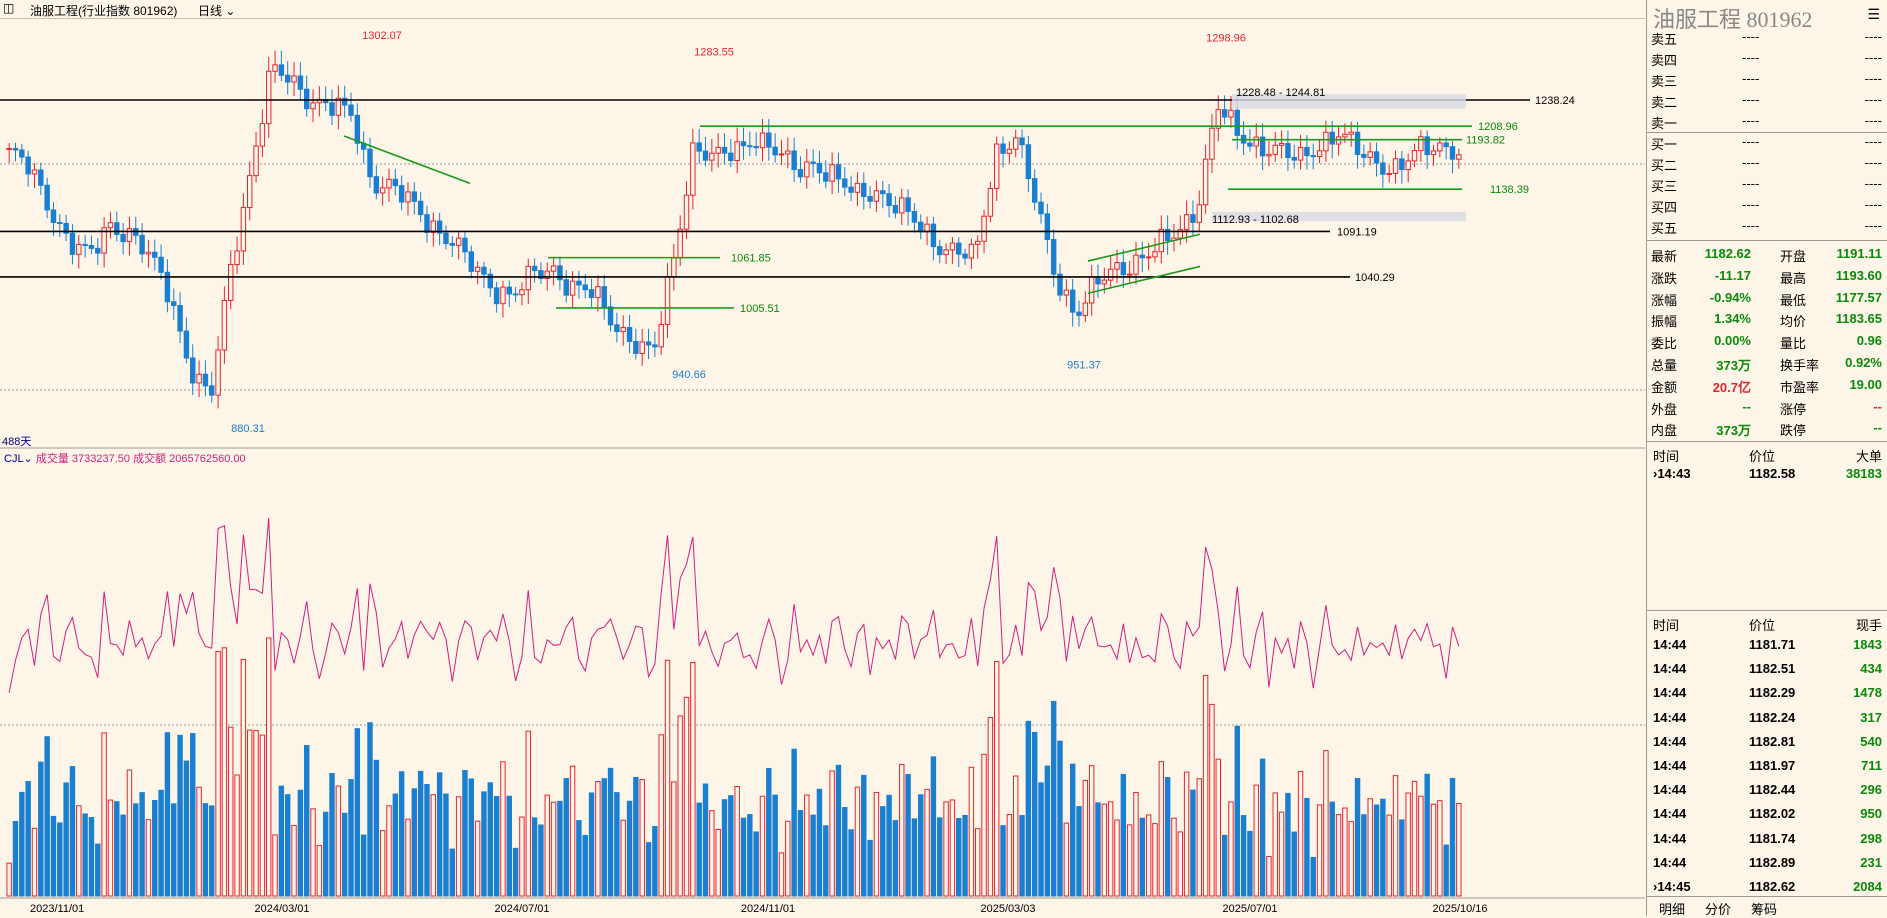  Describe the element at coordinates (84, 458) in the screenshot. I see `volume-label: 成交量 3733237.50` at that location.